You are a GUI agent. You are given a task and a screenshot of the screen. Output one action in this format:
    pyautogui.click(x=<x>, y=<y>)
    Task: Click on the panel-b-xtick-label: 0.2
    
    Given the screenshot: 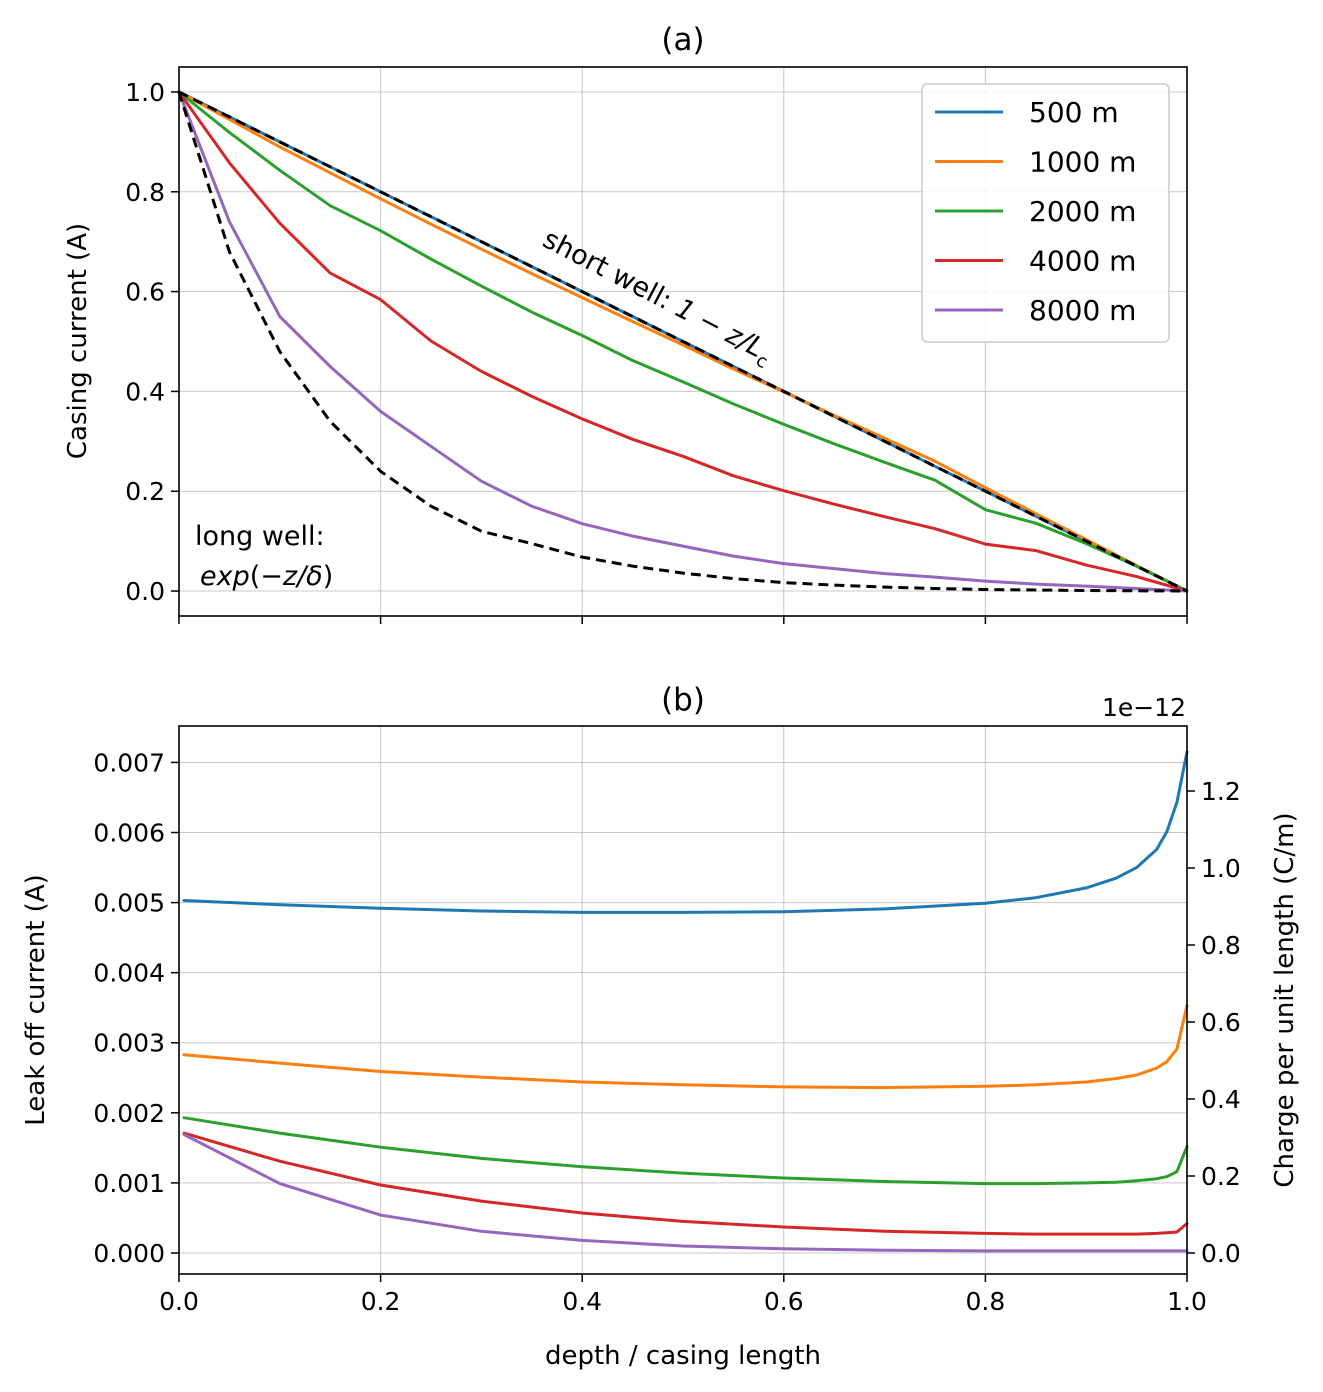 What is the action you would take?
    pyautogui.click(x=381, y=1301)
    